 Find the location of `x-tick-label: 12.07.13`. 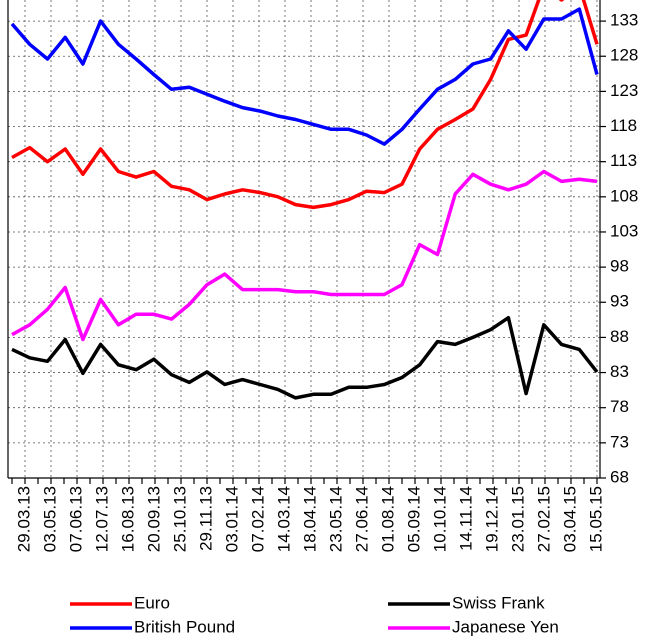

x-tick-label: 12.07.13 is located at coordinates (101, 519).